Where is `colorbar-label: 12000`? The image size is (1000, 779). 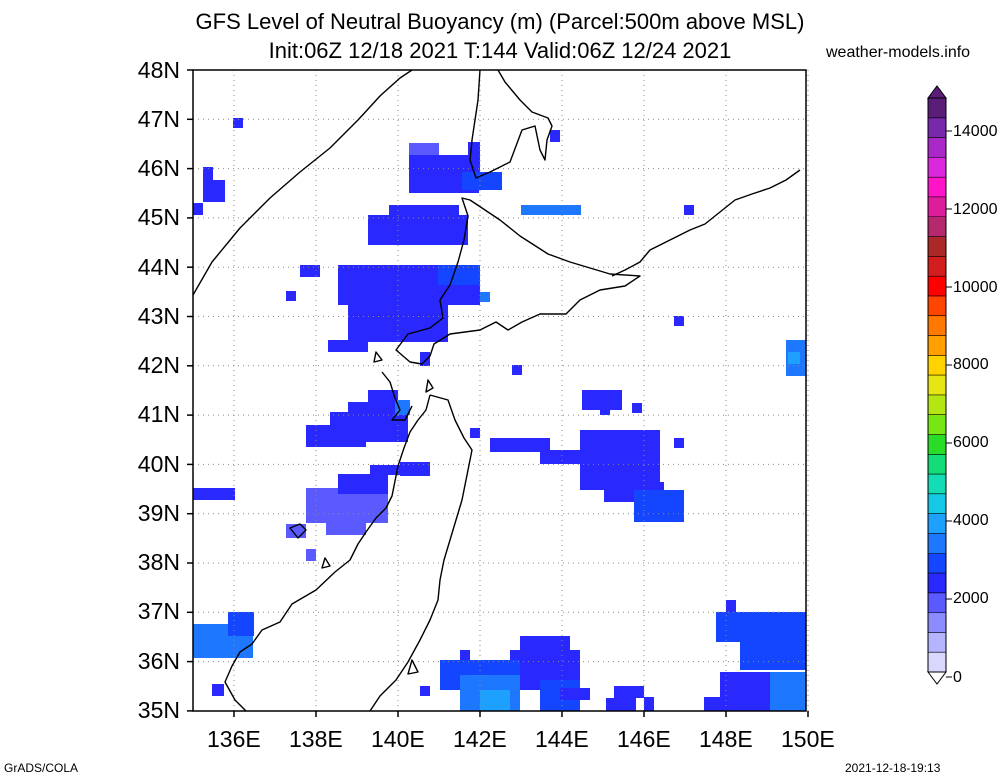 colorbar-label: 12000 is located at coordinates (975, 209).